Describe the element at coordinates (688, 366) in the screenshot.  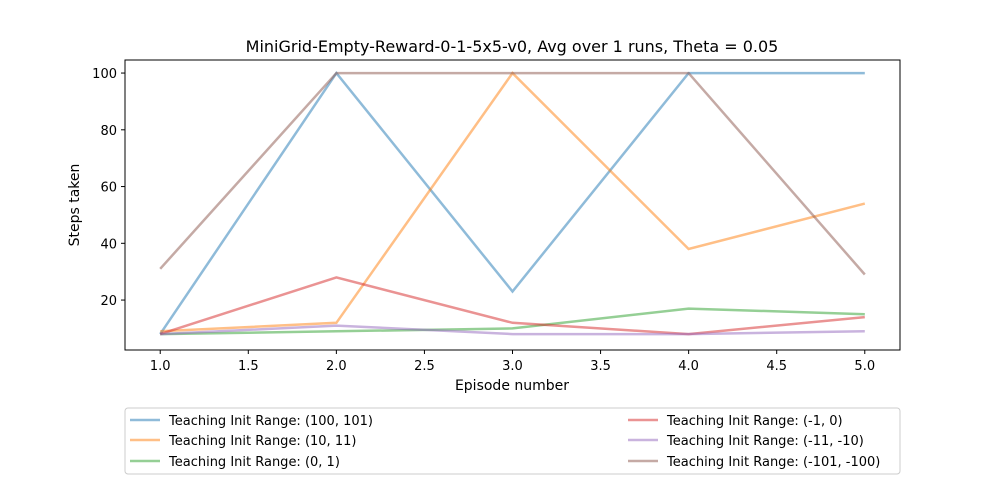
I see `x-tick-label: 4.0` at that location.